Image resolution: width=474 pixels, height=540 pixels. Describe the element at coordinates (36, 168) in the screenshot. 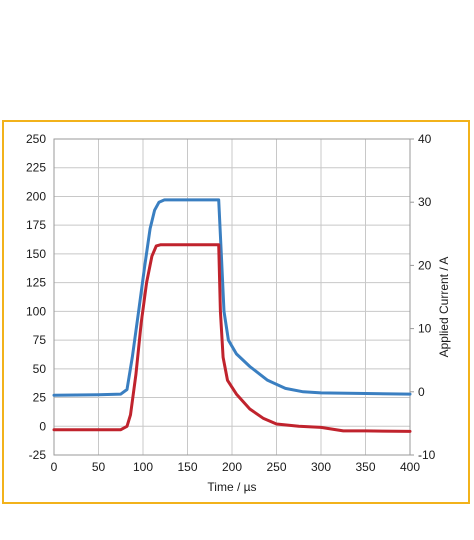

I see `y-left-tick-label: 225` at that location.